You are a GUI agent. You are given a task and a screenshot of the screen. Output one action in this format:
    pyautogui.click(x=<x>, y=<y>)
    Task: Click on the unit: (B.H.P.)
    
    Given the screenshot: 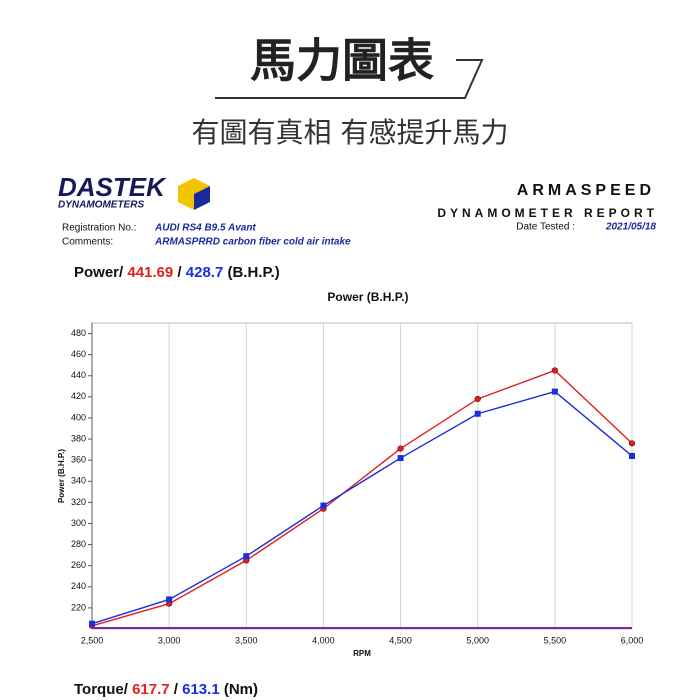 What is the action you would take?
    pyautogui.click(x=253, y=272)
    